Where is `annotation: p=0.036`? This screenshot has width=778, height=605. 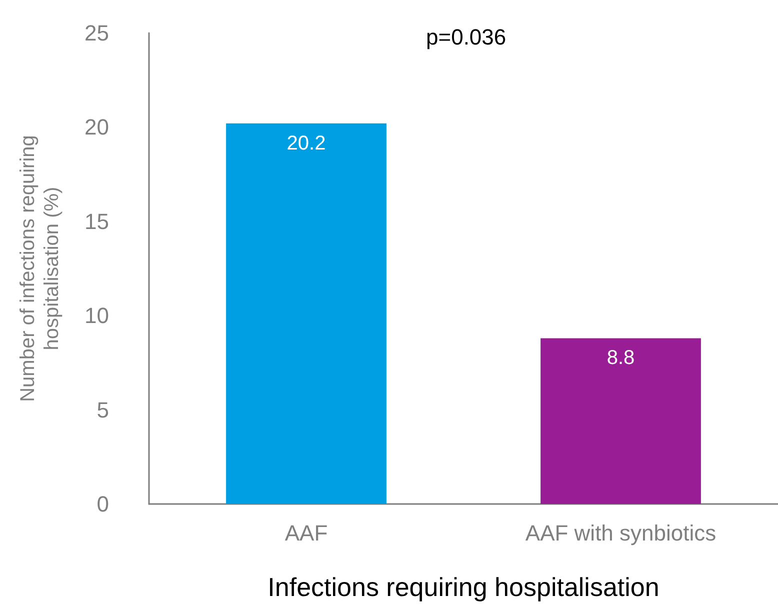 annotation: p=0.036 is located at coordinates (466, 37).